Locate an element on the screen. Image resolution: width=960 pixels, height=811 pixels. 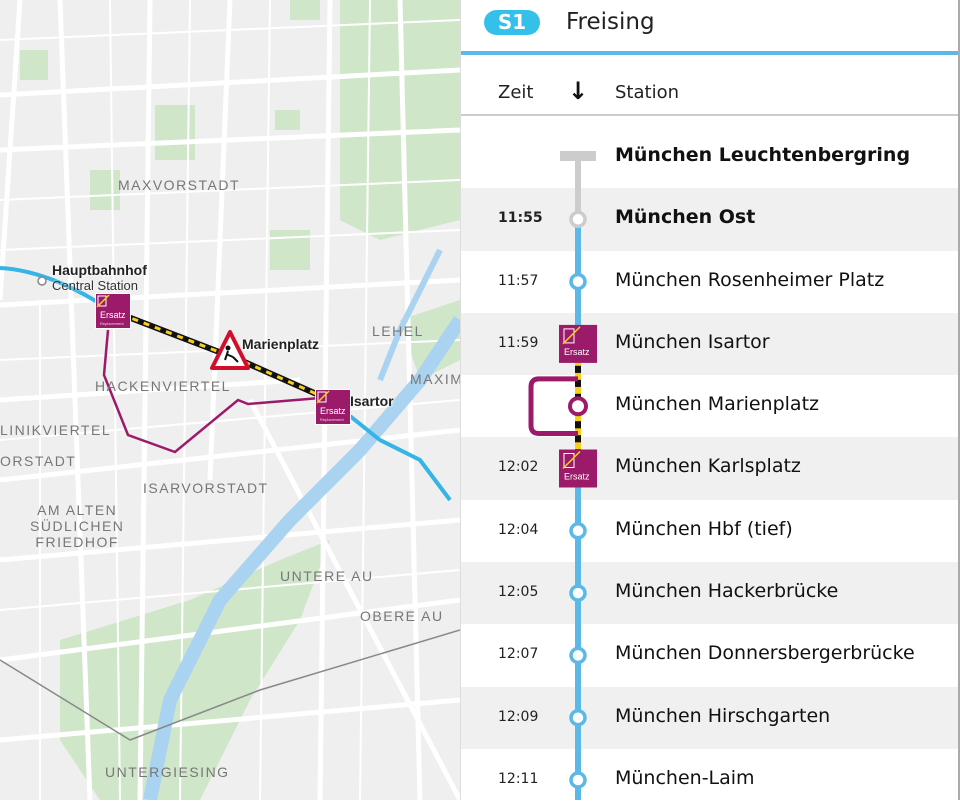
replacement-route is located at coordinates (211, 391).